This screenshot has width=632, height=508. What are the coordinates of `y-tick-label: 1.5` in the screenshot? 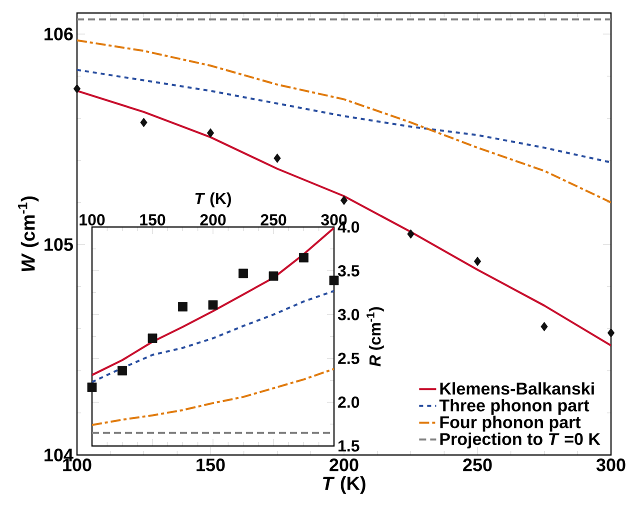 It's located at (349, 446).